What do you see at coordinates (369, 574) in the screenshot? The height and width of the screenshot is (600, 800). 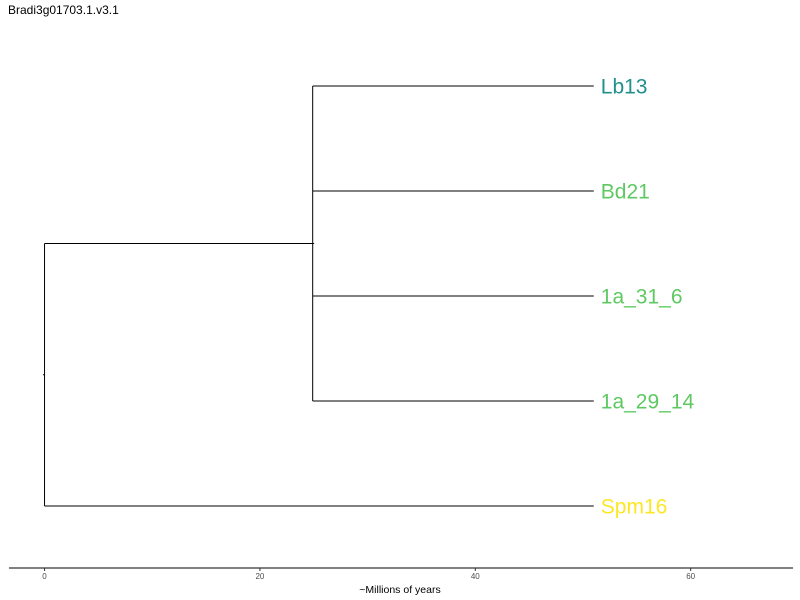 I see `x-axis-ticks: 0 20 40 60` at bounding box center [369, 574].